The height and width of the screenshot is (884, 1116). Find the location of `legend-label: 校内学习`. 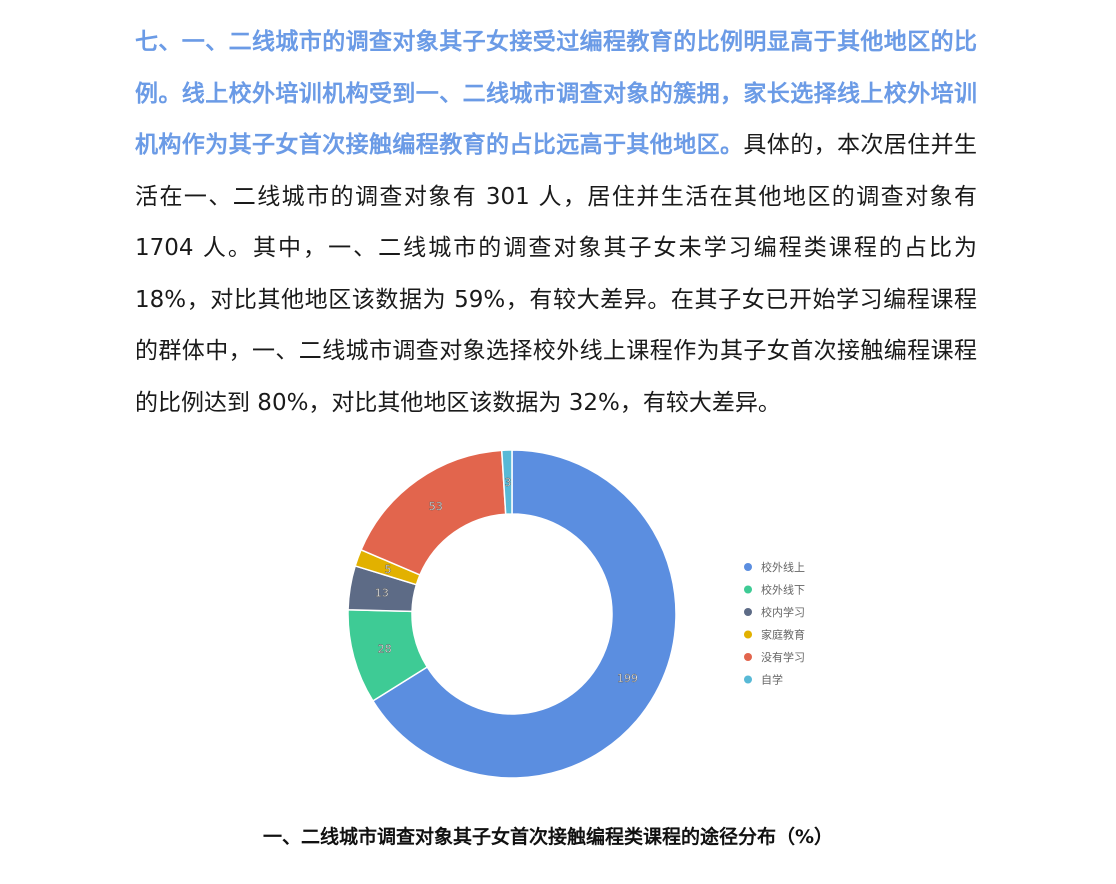

legend-label: 校内学习 is located at coordinates (783, 612).